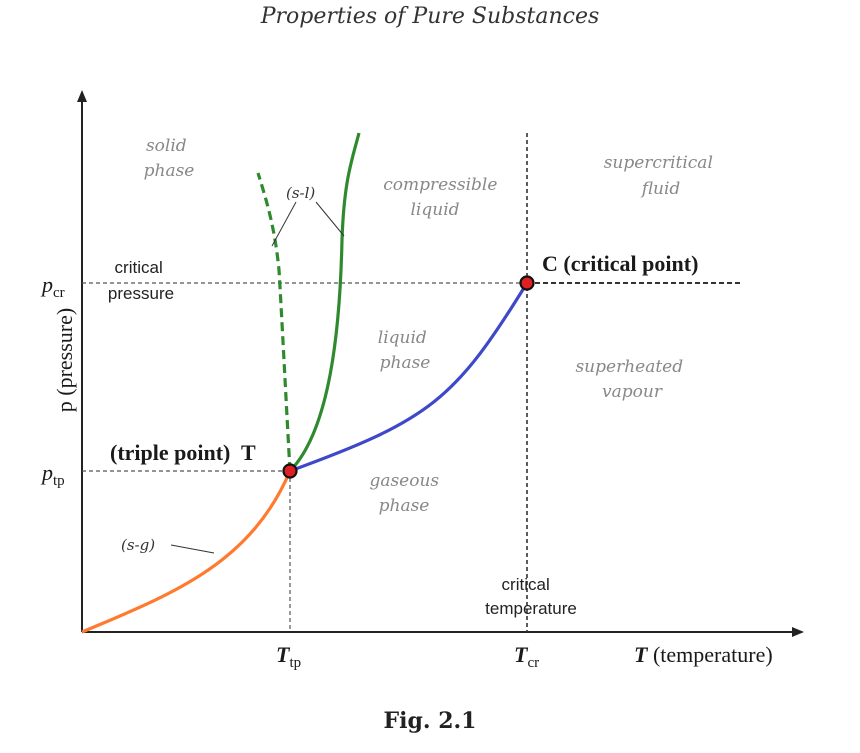  What do you see at coordinates (631, 379) in the screenshot?
I see `superheated-vapour-label: superheated vapour` at bounding box center [631, 379].